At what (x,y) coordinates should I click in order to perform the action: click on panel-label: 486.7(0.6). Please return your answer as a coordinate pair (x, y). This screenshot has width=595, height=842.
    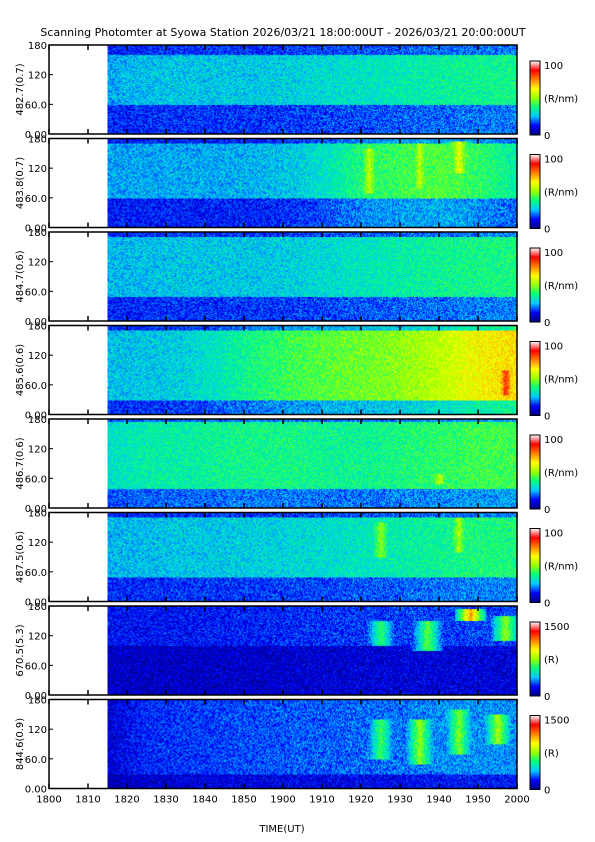
    Looking at the image, I should click on (20, 463).